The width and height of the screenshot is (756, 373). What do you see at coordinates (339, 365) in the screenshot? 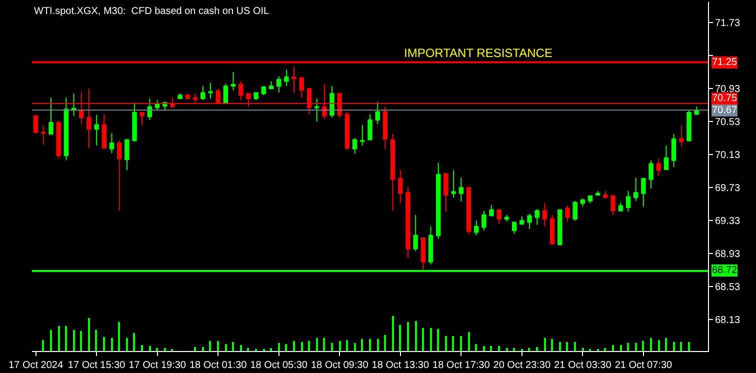
I see `x-tick-label: 18 Oct 09:30` at bounding box center [339, 365].